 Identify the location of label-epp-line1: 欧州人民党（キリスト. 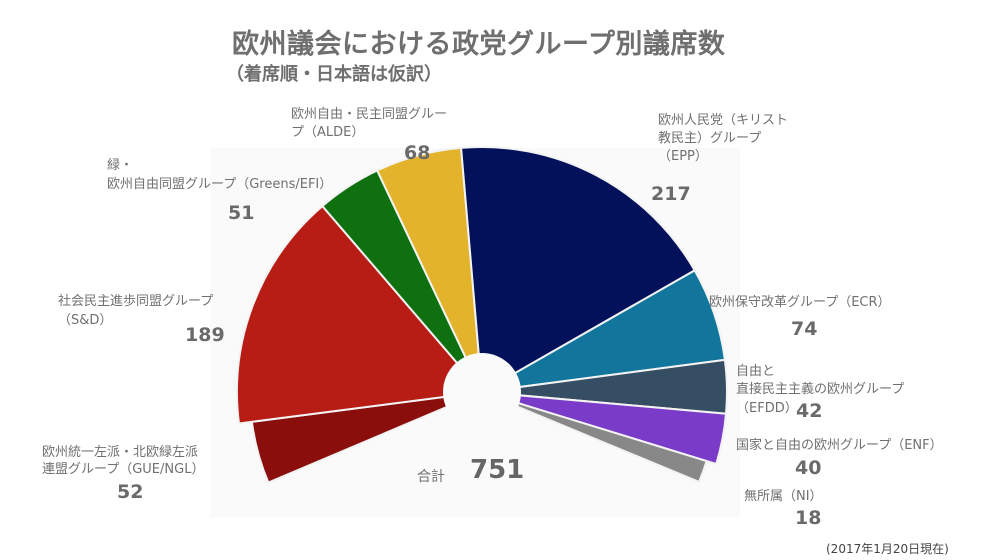
(723, 120).